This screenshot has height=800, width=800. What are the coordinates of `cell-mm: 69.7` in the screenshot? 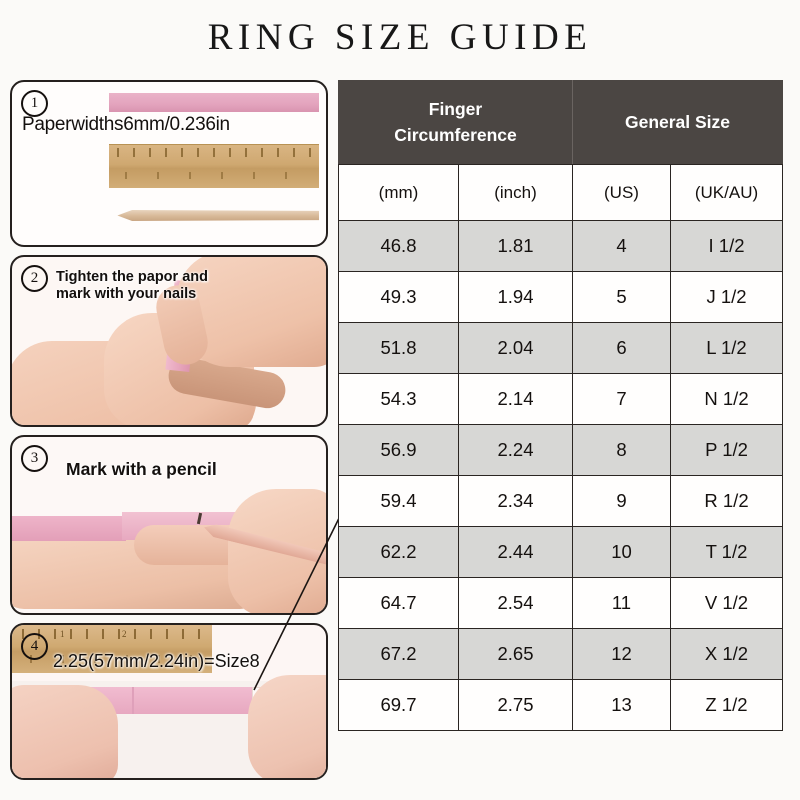 It's located at (398, 705).